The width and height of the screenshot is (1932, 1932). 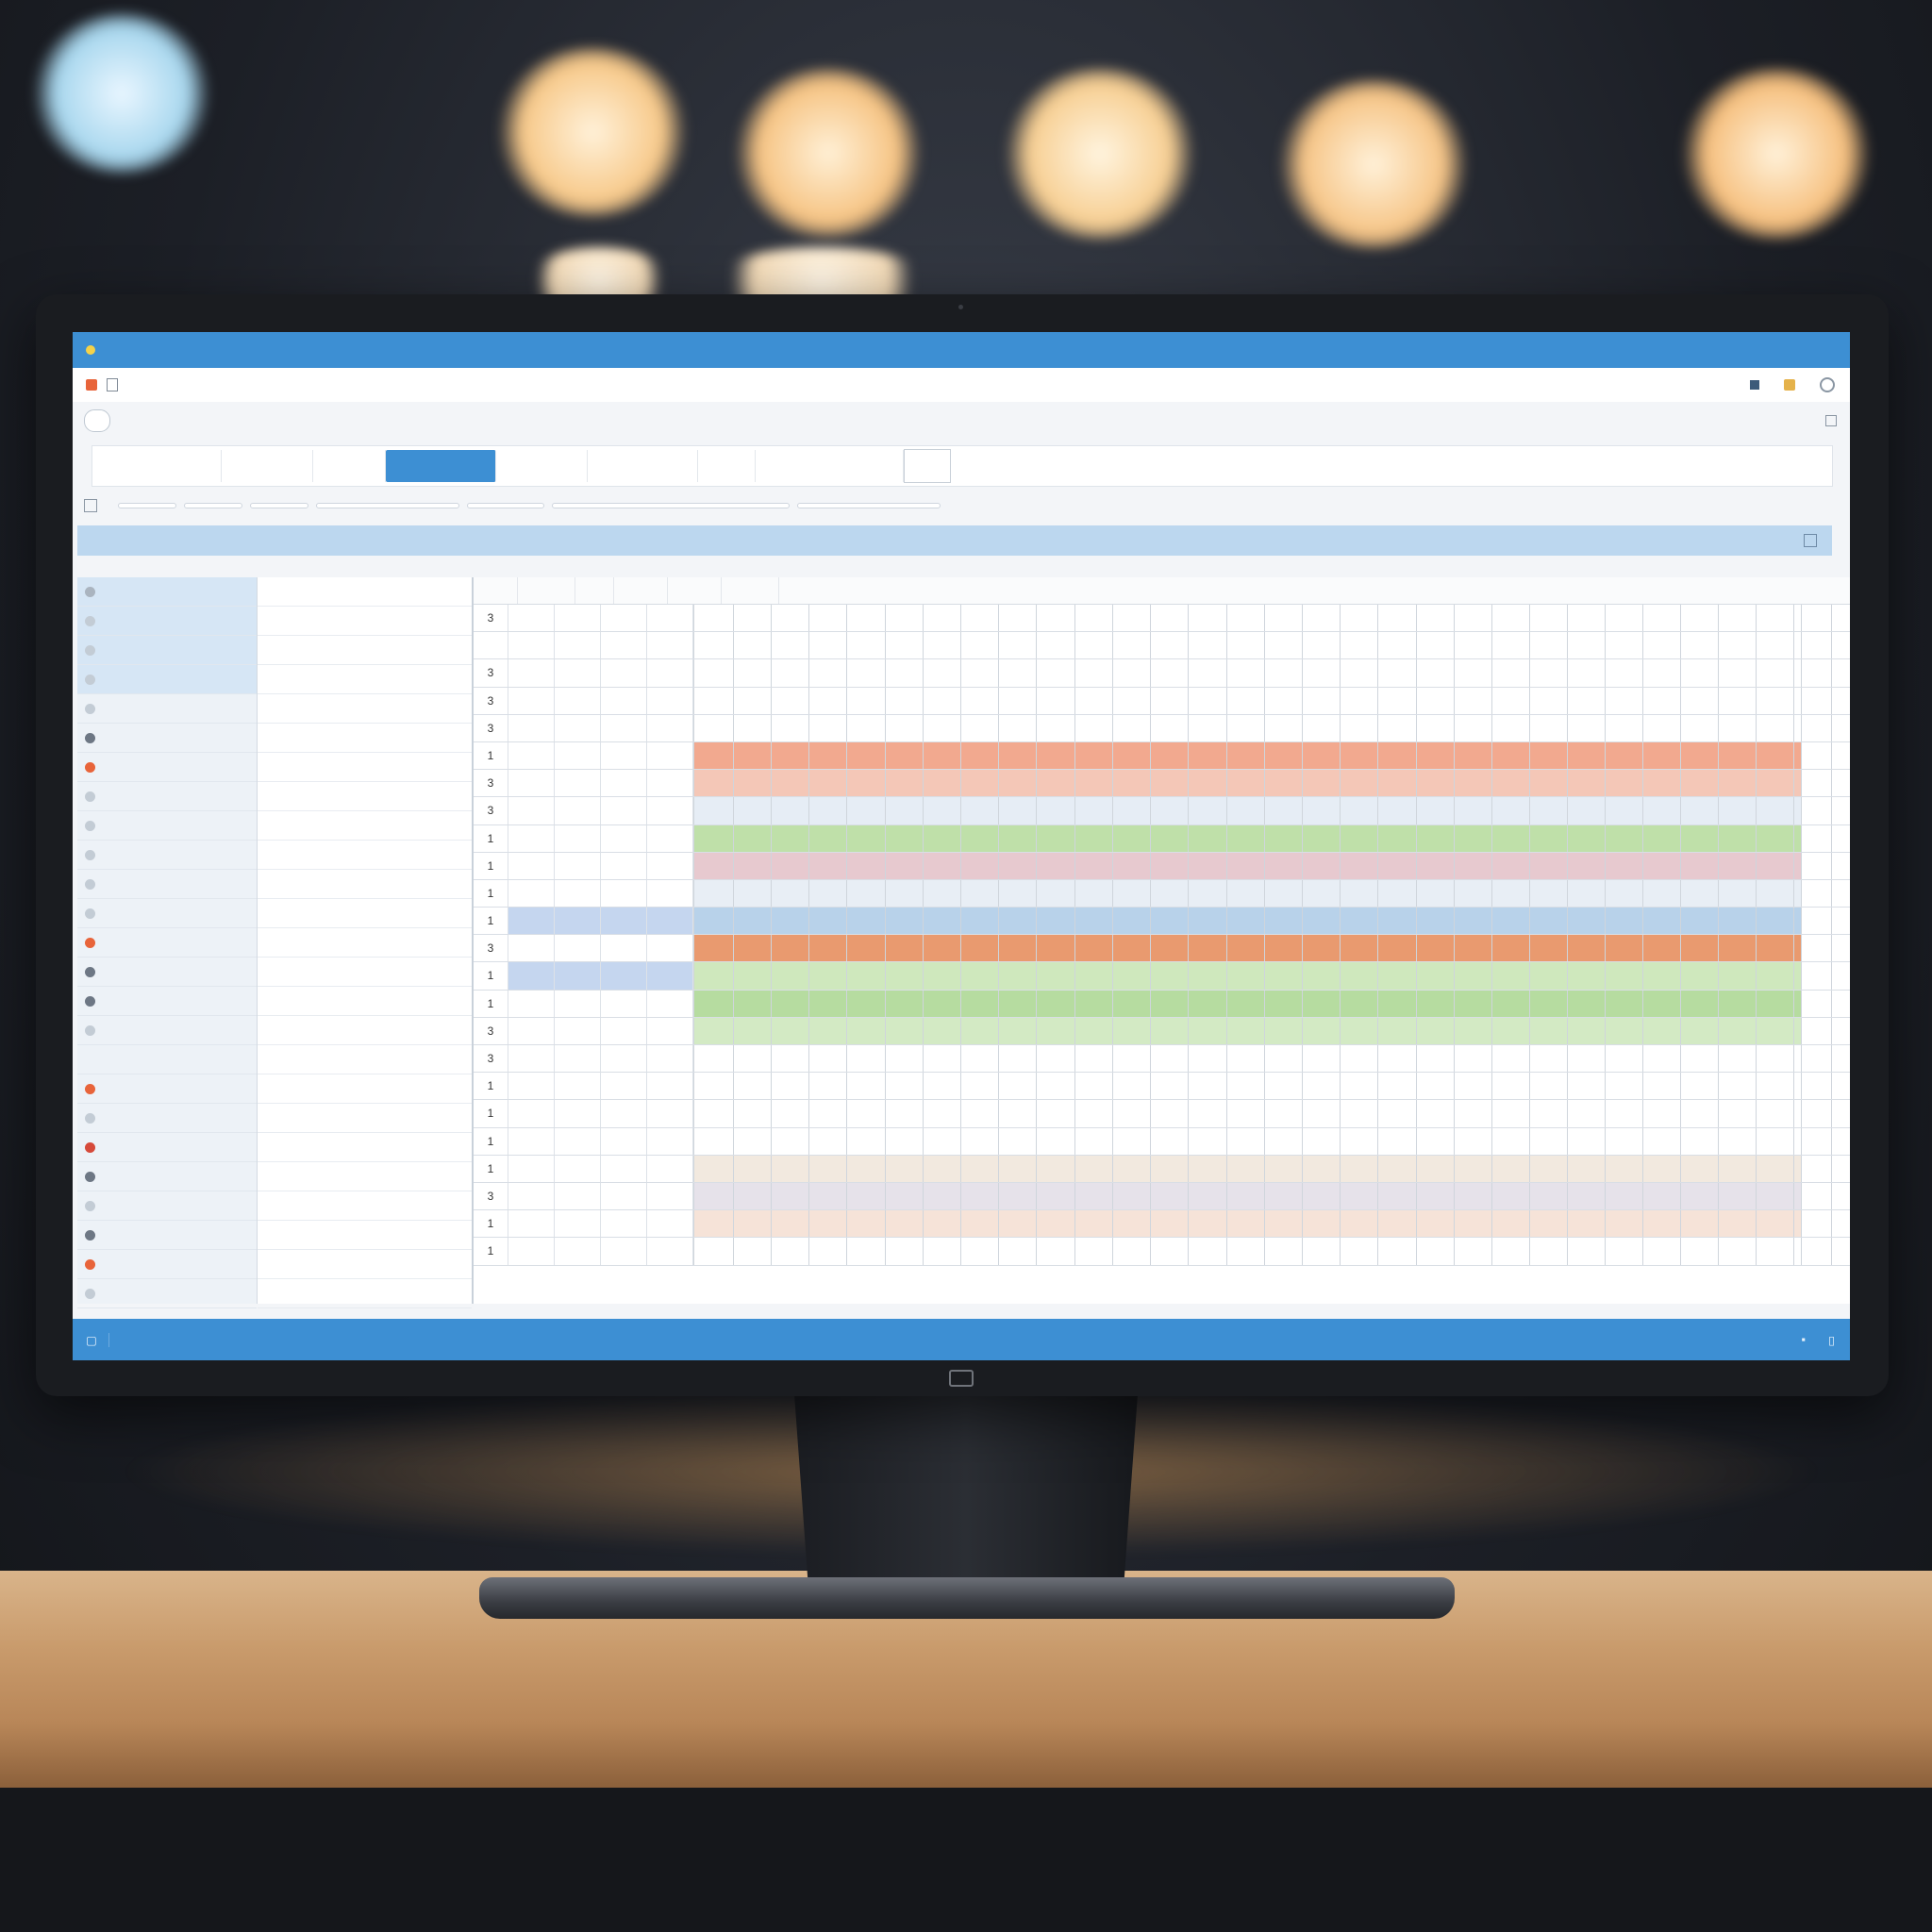 What do you see at coordinates (97, 421) in the screenshot?
I see `back-icon` at bounding box center [97, 421].